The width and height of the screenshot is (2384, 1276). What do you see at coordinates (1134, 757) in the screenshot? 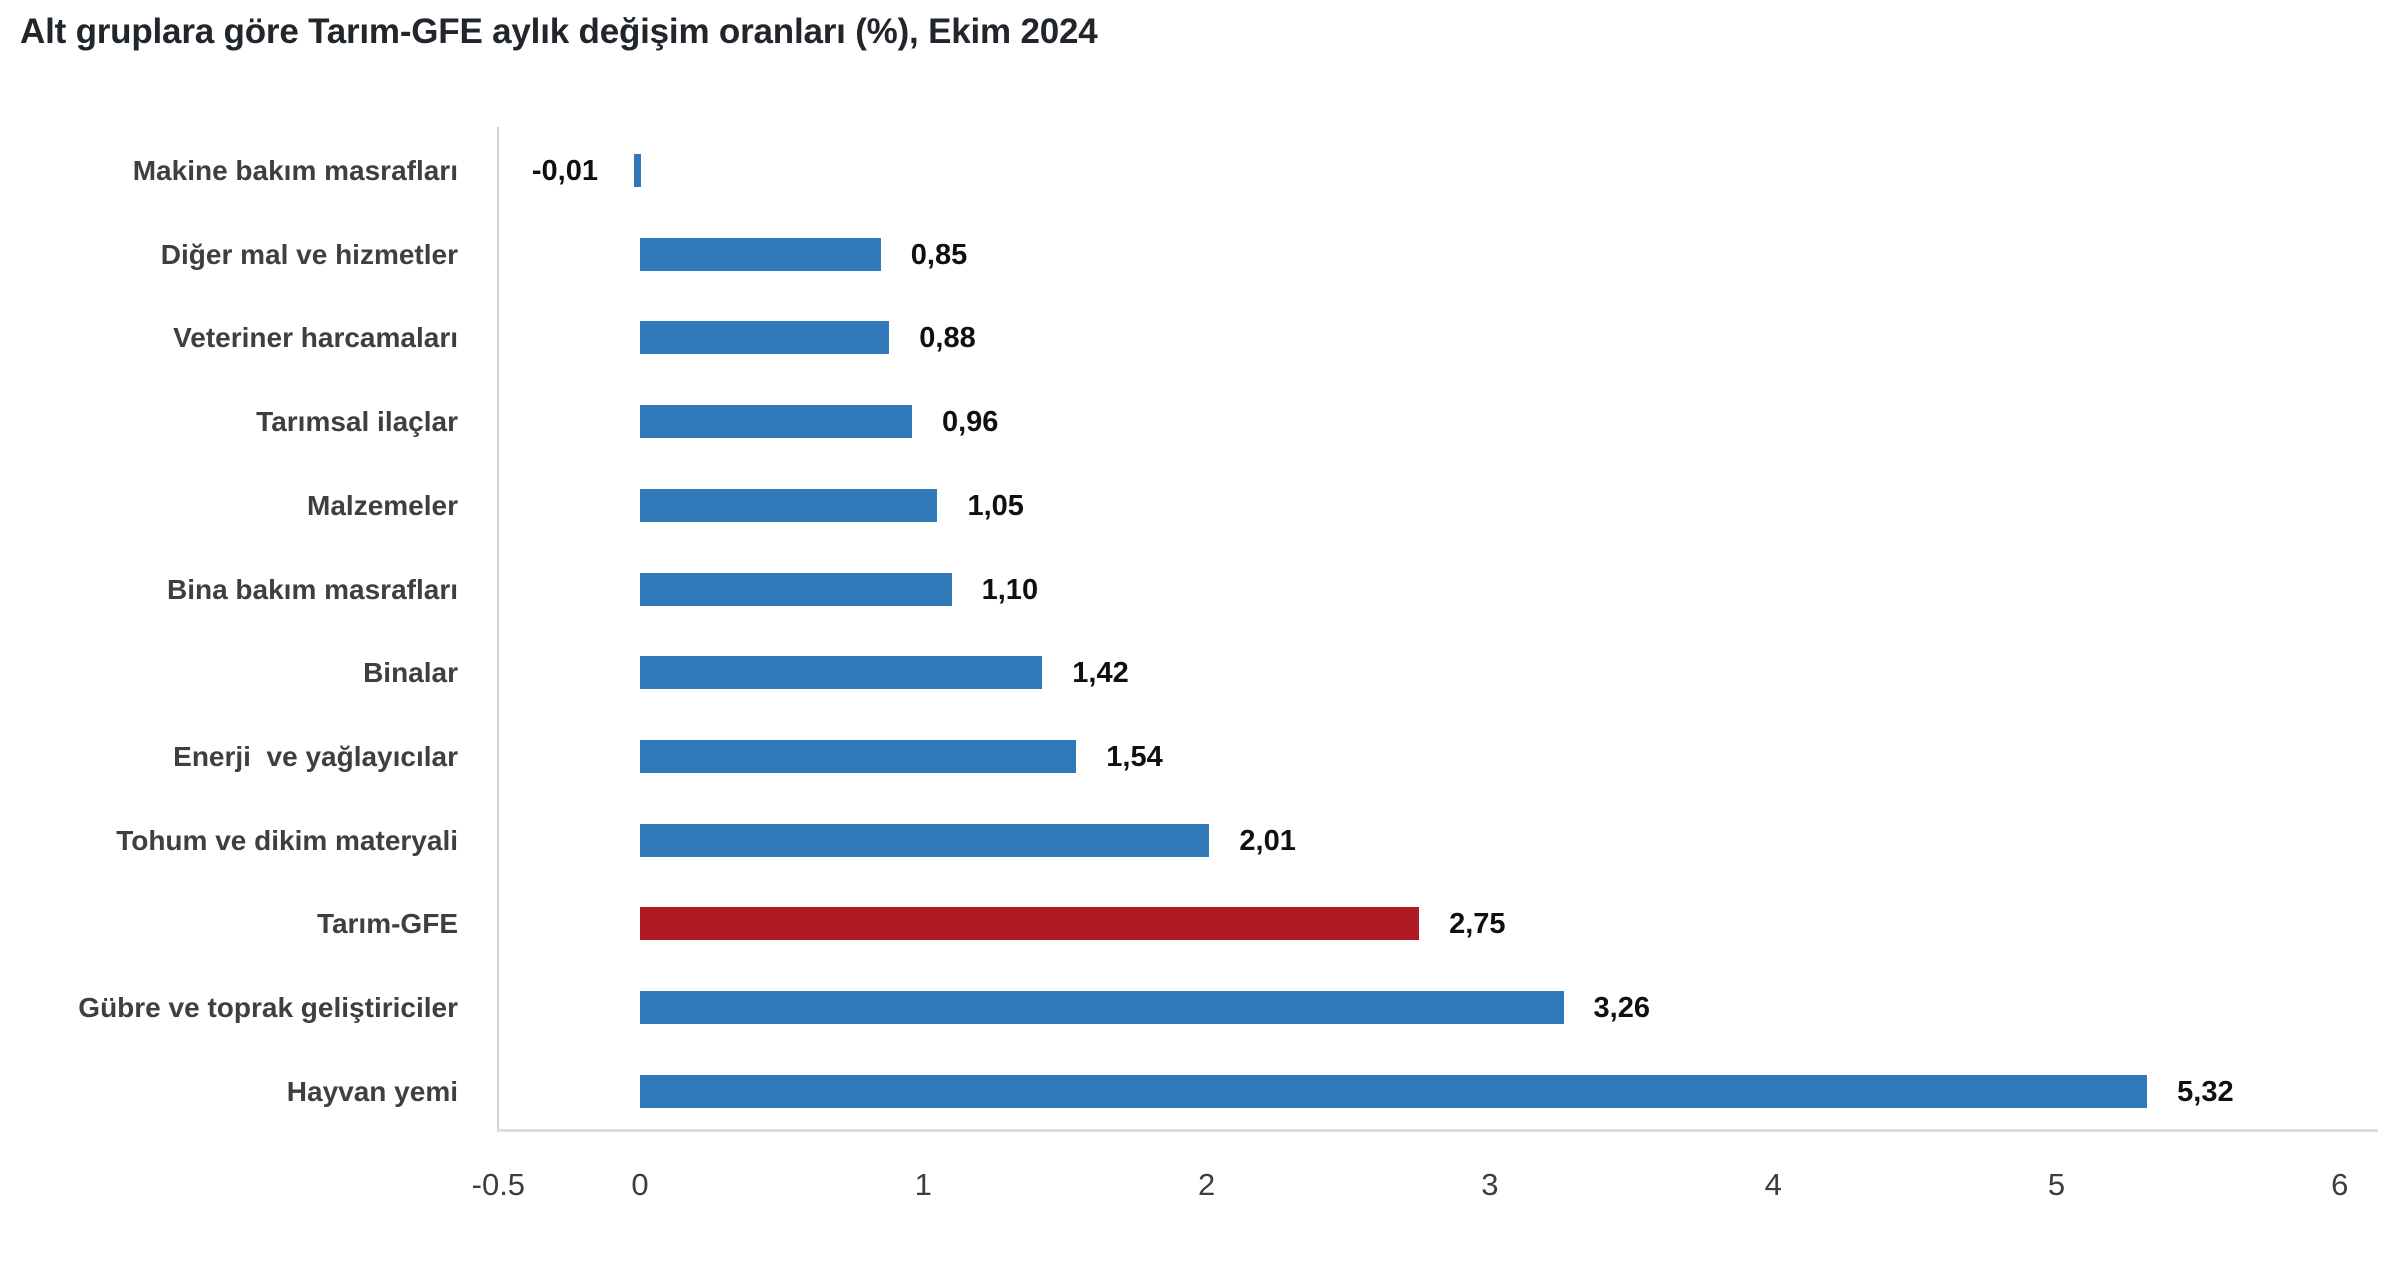
I see `value-label: 1,54` at bounding box center [1134, 757].